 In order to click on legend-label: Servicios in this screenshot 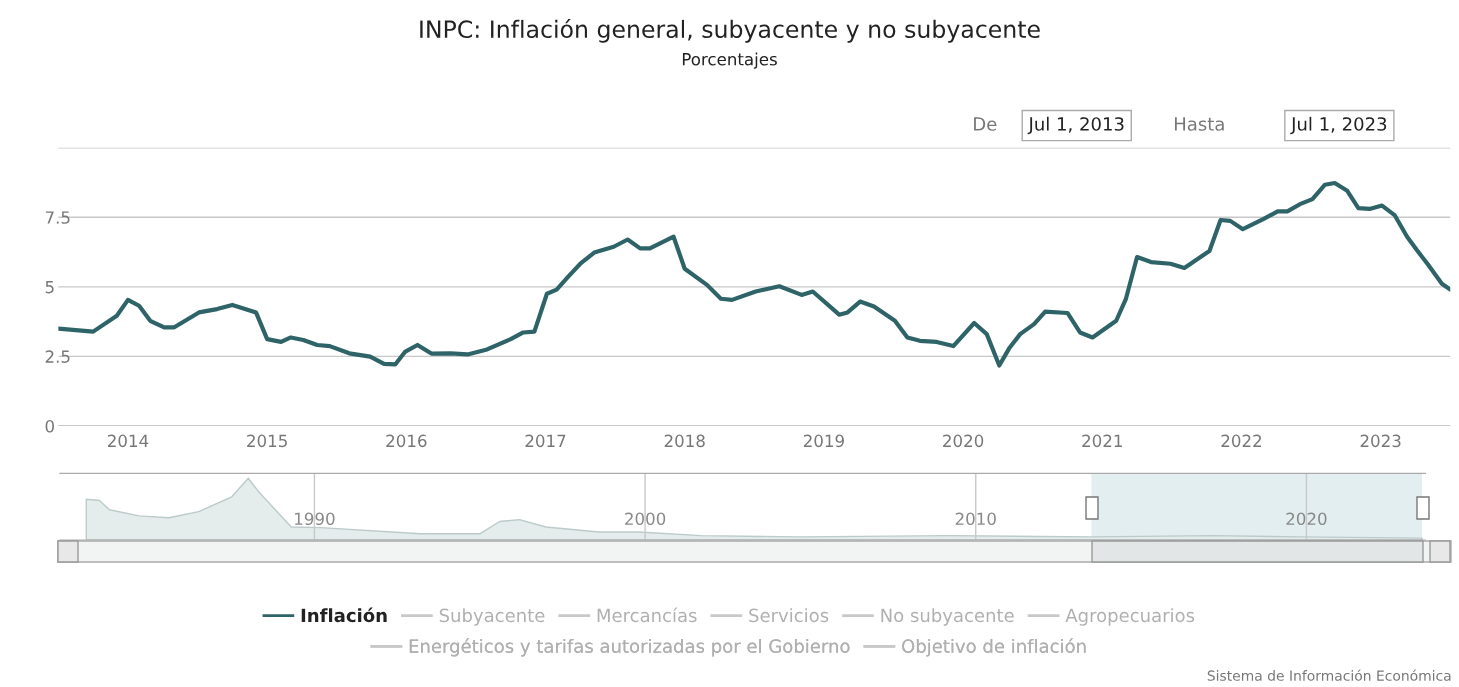, I will do `click(789, 615)`.